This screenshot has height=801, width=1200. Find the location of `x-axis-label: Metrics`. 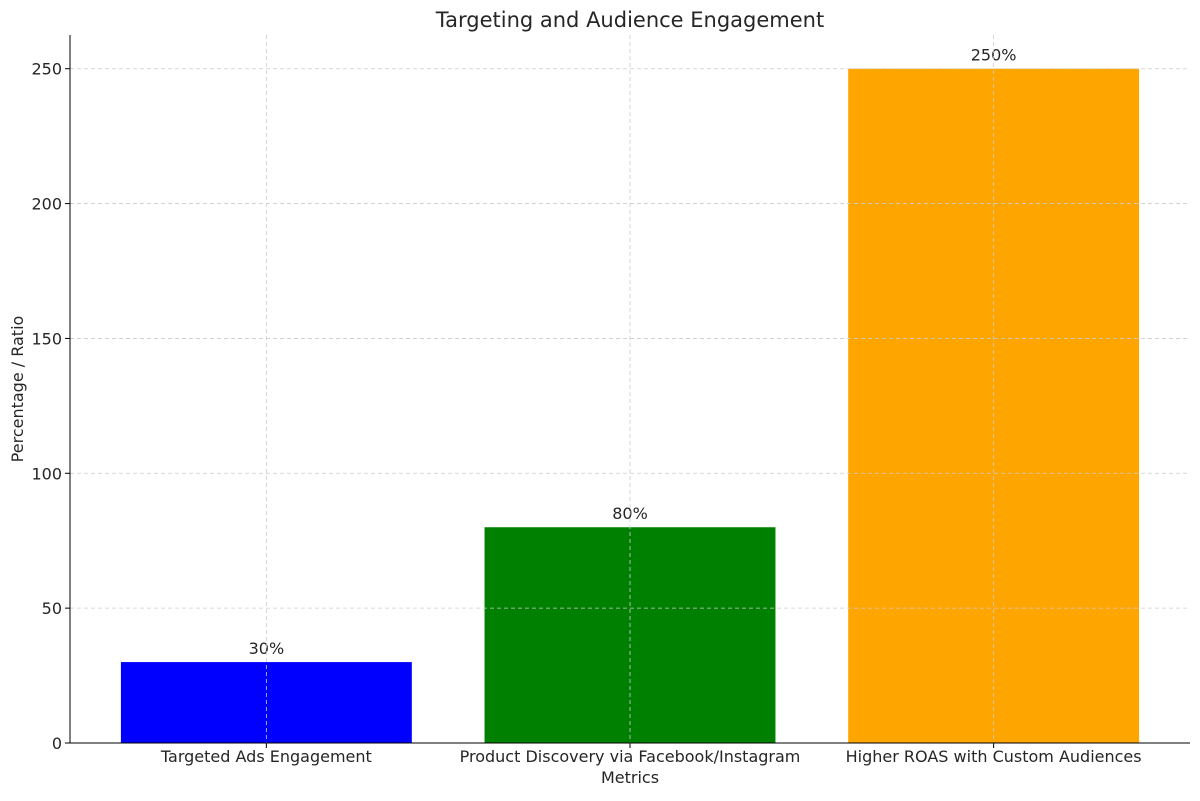

x-axis-label: Metrics is located at coordinates (630, 777).